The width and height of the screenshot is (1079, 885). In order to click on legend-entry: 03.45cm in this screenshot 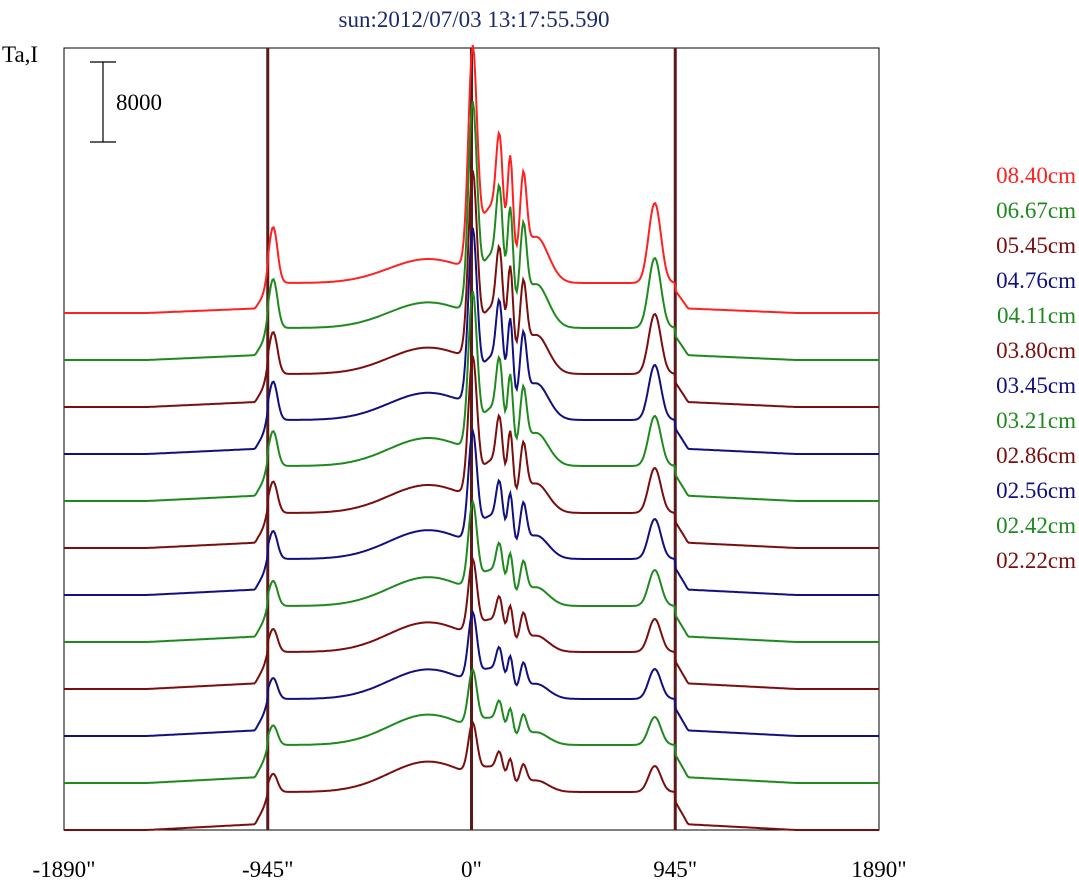, I will do `click(1036, 385)`.